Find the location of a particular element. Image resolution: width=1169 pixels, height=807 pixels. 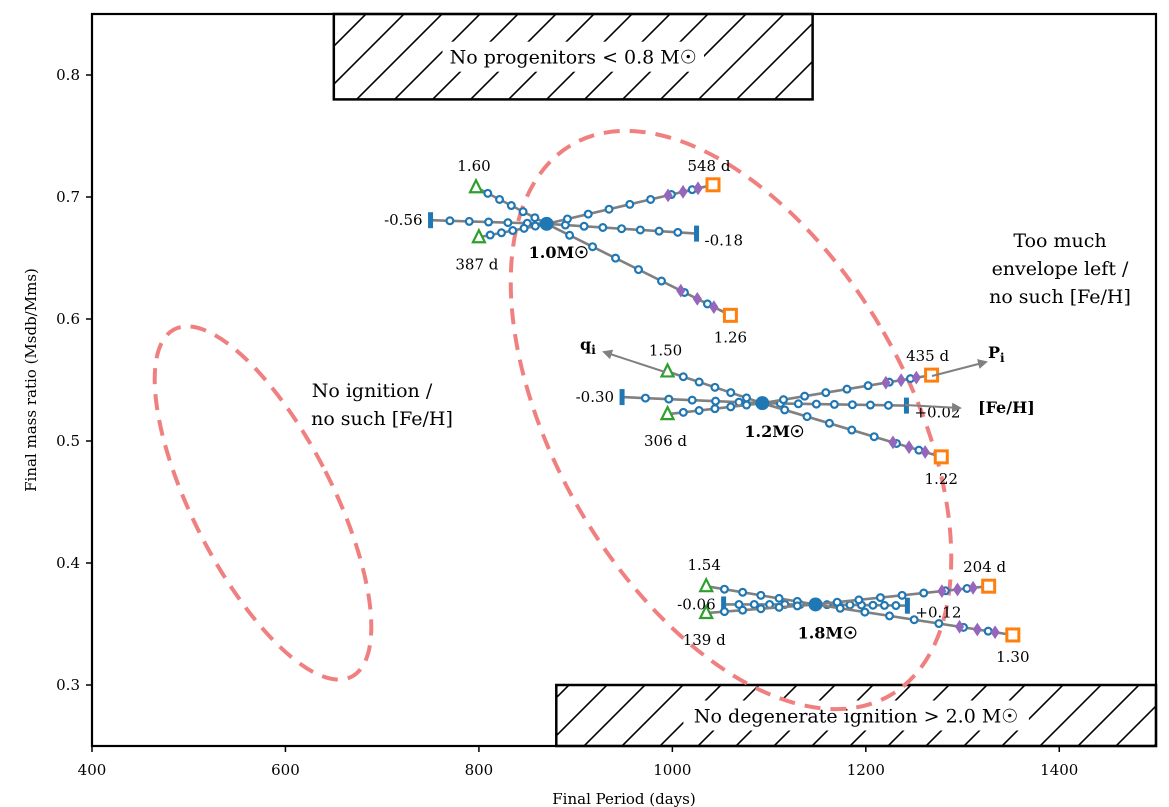

p-start-label: 139 d is located at coordinates (704, 640).